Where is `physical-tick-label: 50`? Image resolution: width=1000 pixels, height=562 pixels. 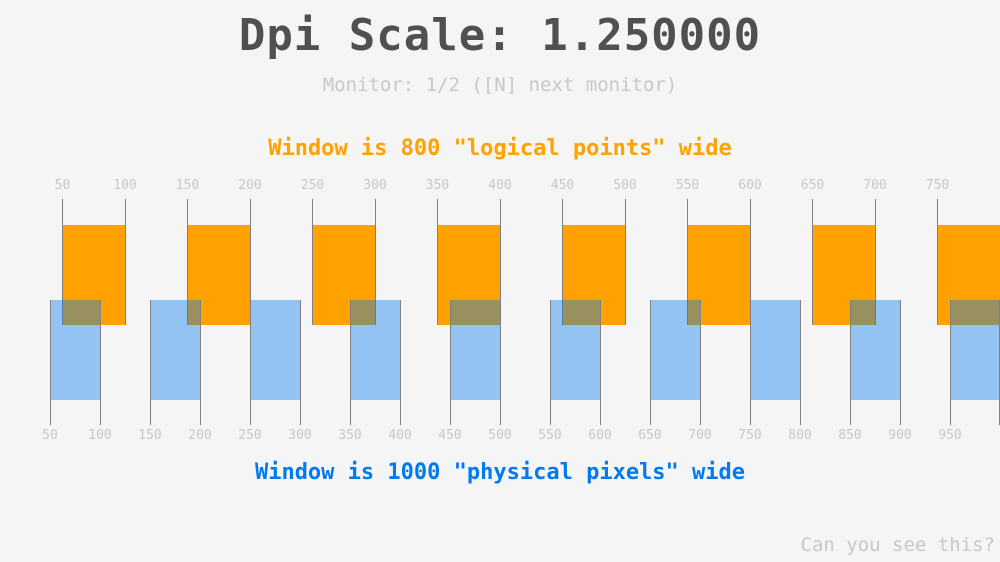 physical-tick-label: 50 is located at coordinates (50, 435).